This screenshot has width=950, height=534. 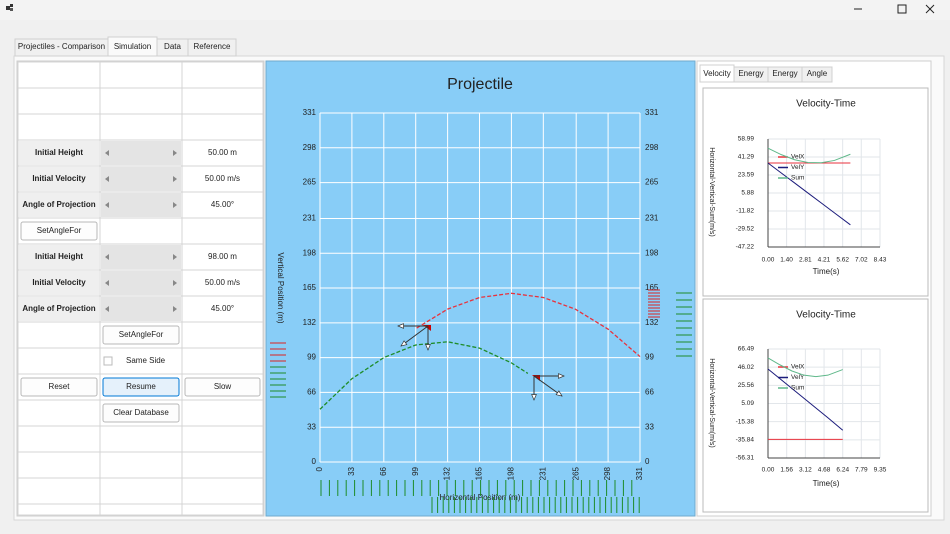 What do you see at coordinates (132, 46) in the screenshot?
I see `tab-label: Simulation` at bounding box center [132, 46].